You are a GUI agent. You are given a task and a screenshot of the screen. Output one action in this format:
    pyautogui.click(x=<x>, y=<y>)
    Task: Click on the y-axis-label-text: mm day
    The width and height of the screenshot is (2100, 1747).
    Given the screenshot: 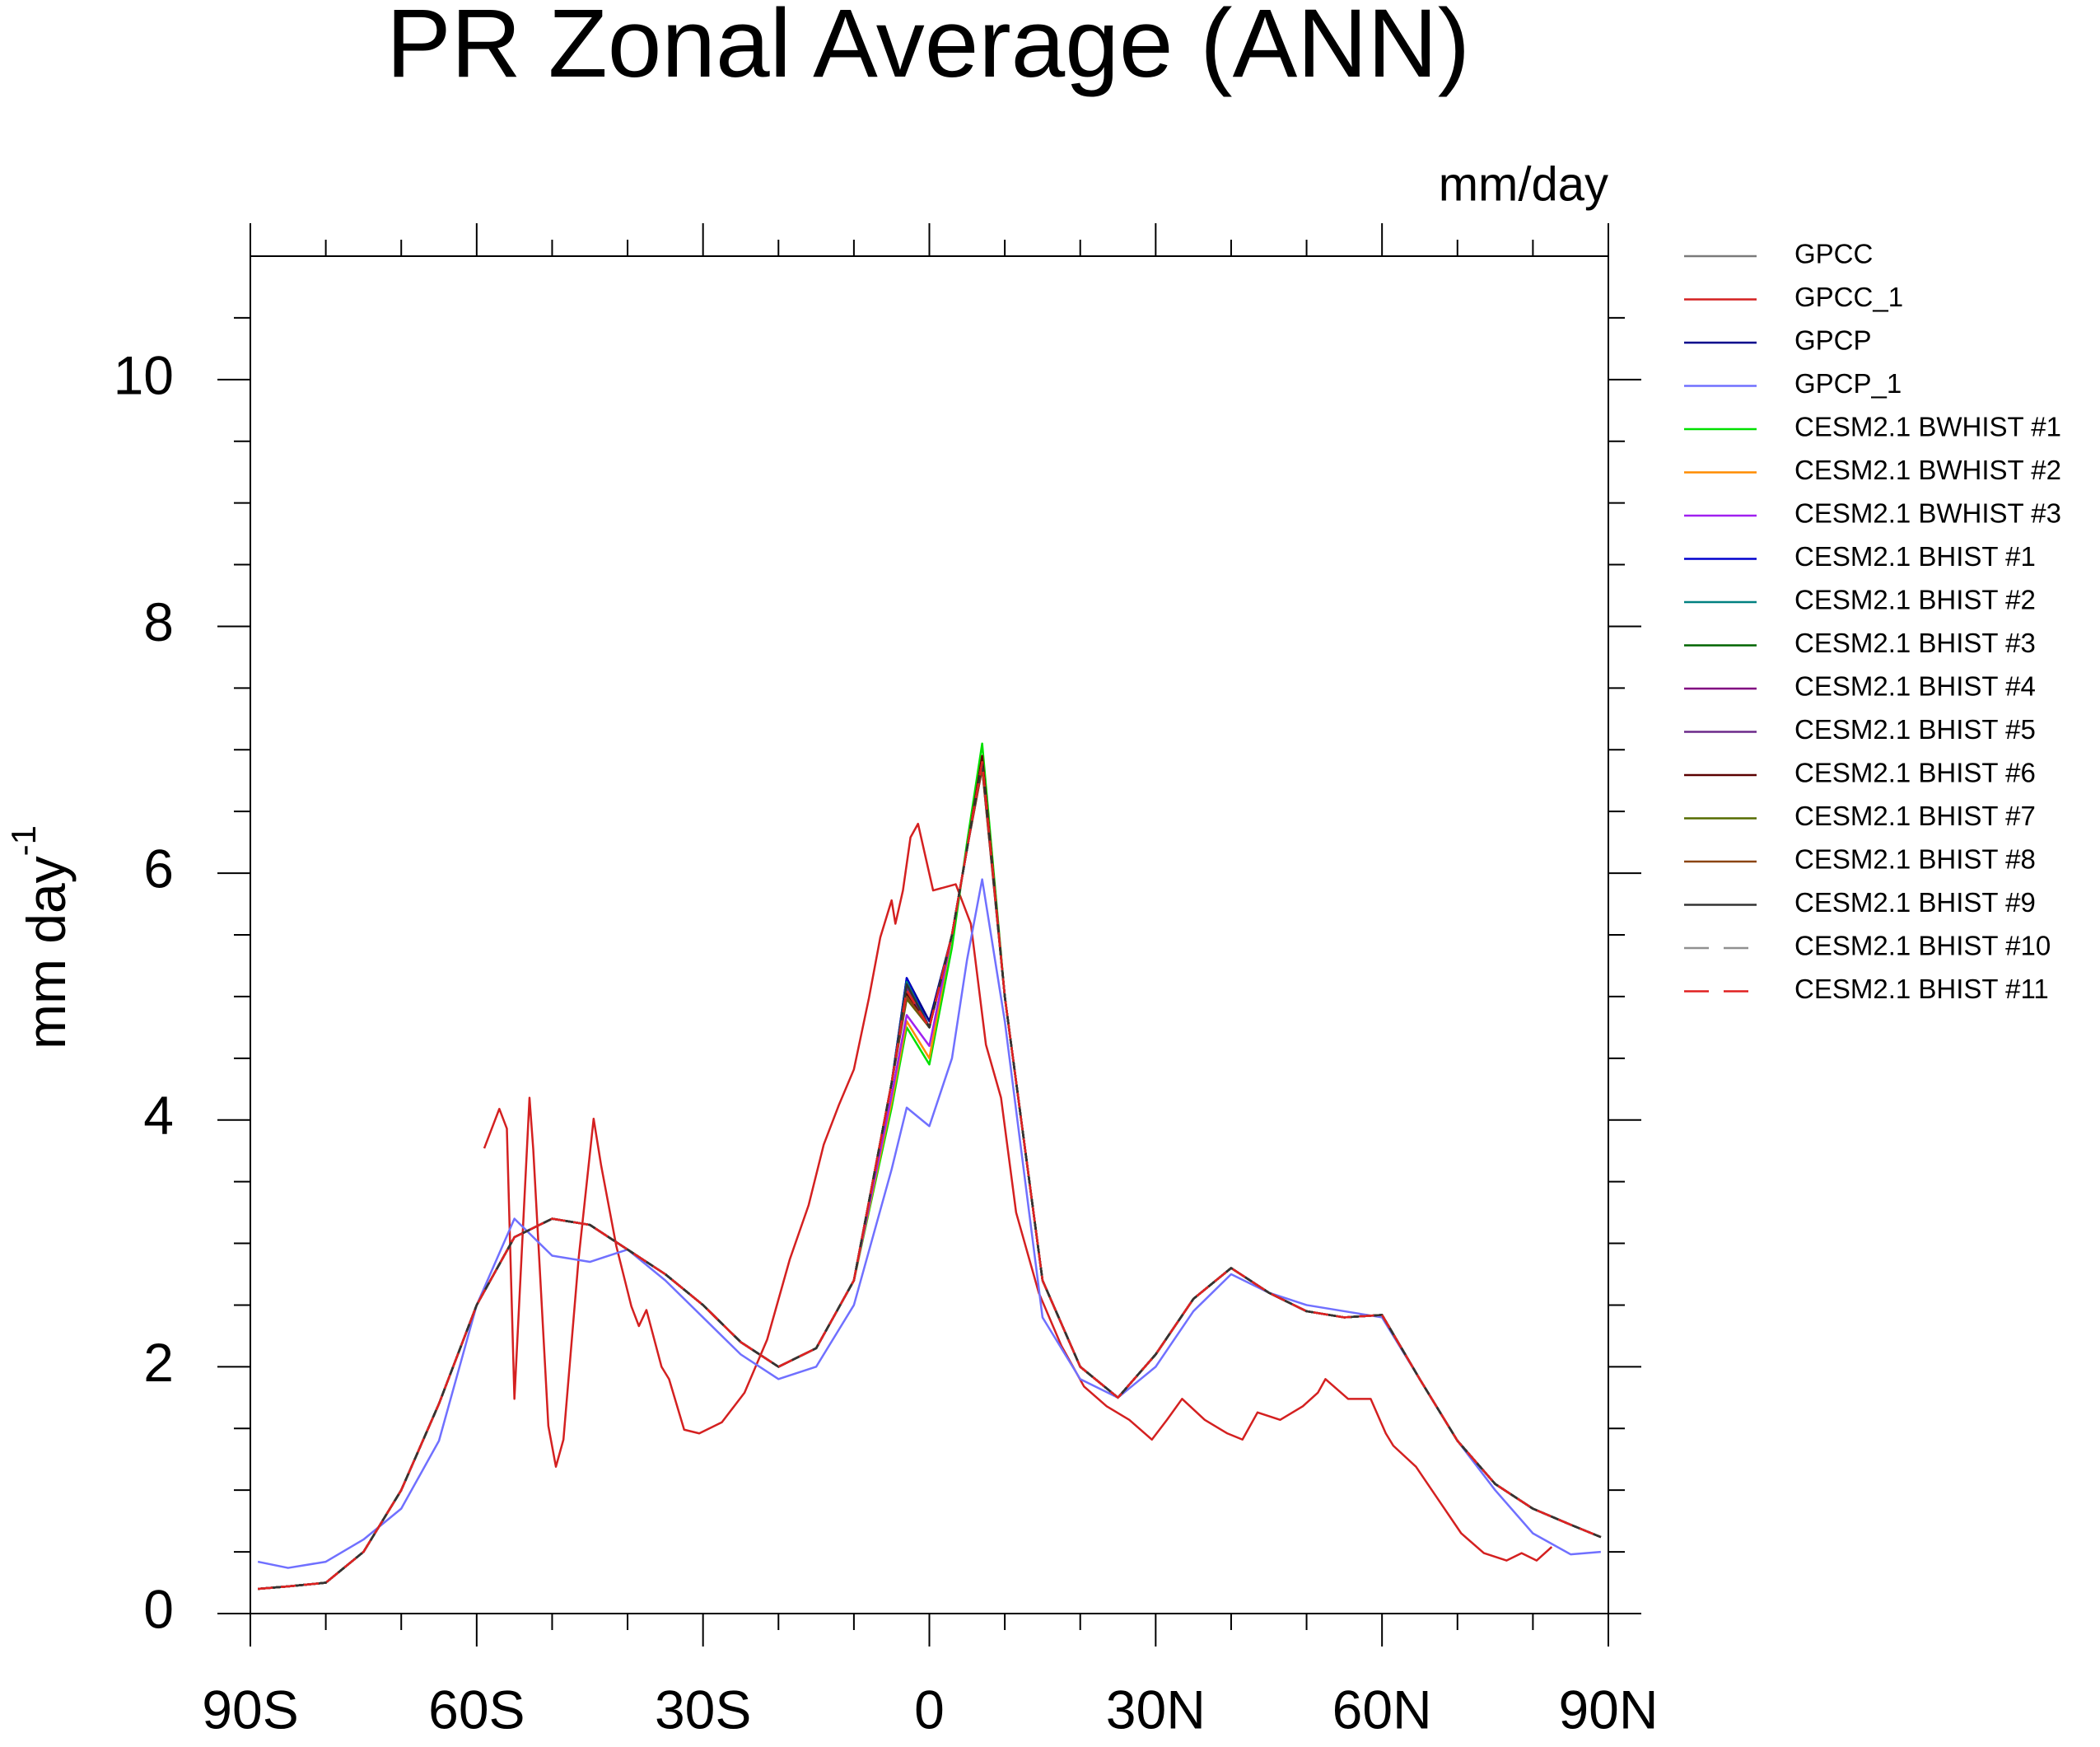 What is the action you would take?
    pyautogui.click(x=46, y=953)
    